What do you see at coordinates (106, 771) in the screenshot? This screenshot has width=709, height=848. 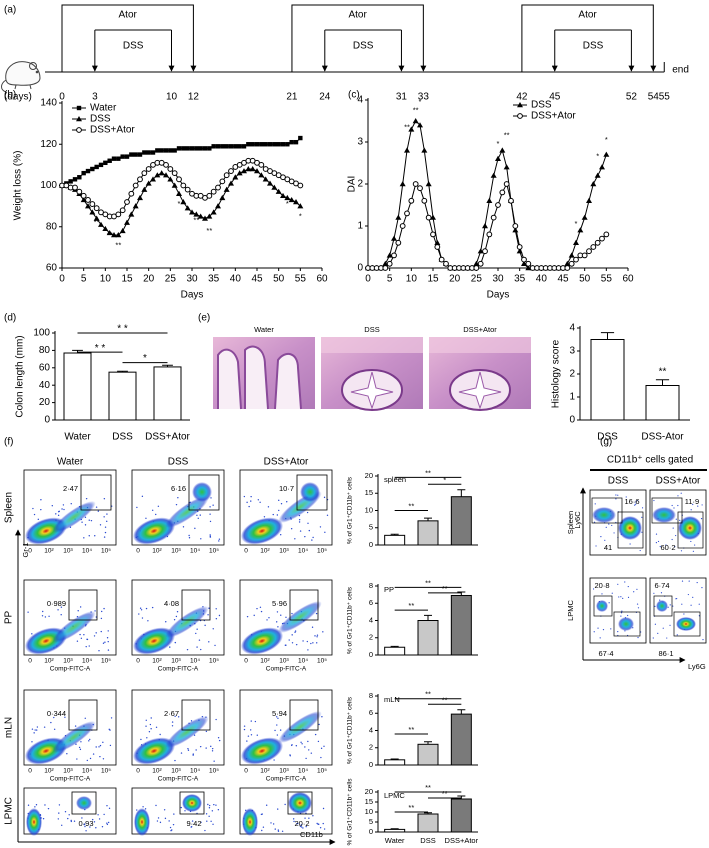 I see `axis-tick-label: 10⁵` at bounding box center [106, 771].